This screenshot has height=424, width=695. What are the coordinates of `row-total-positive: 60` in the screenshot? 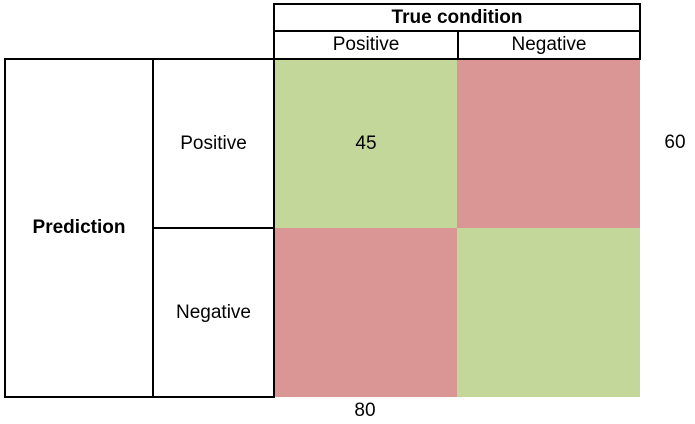 It's located at (673, 143).